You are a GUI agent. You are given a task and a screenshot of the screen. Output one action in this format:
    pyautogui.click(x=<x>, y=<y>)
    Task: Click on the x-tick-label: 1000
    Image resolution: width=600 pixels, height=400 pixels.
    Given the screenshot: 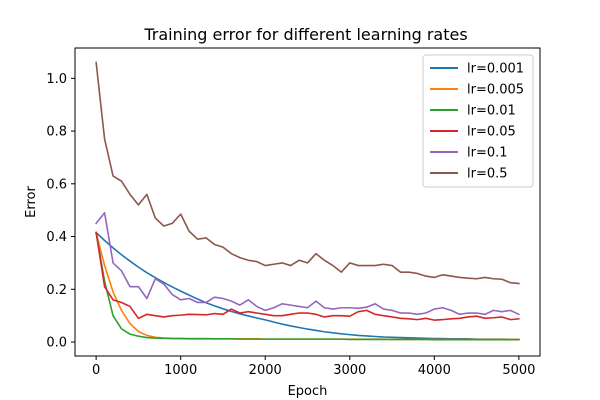 What is the action you would take?
    pyautogui.click(x=180, y=370)
    